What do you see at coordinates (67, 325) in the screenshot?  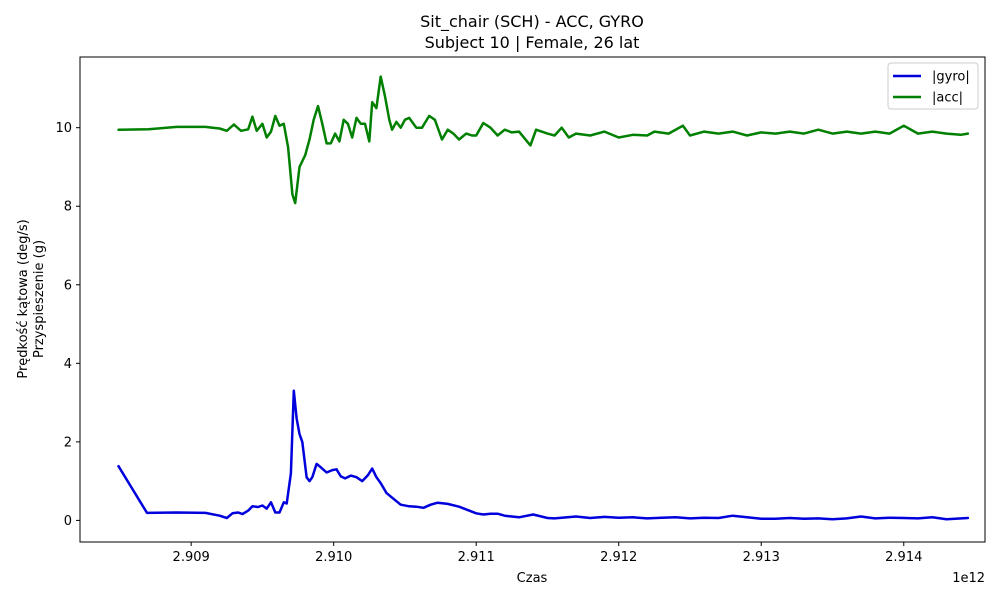 I see `y-axis: 0 2 4 6 8 10` at bounding box center [67, 325].